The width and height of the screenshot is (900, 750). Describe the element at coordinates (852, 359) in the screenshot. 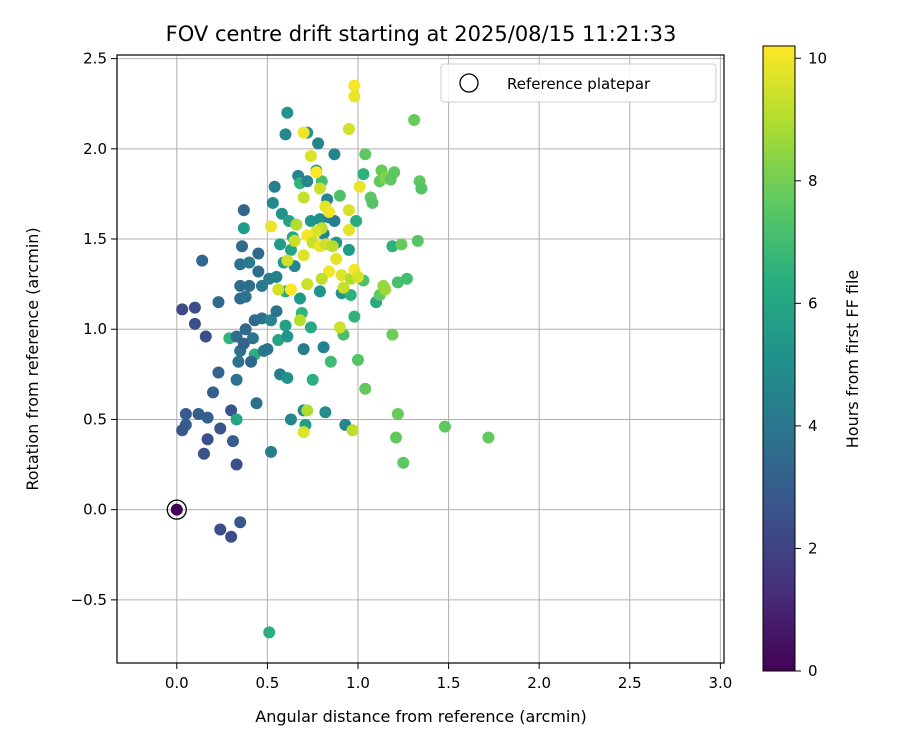

I see `colorbar-label: Hours from first FF file` at that location.